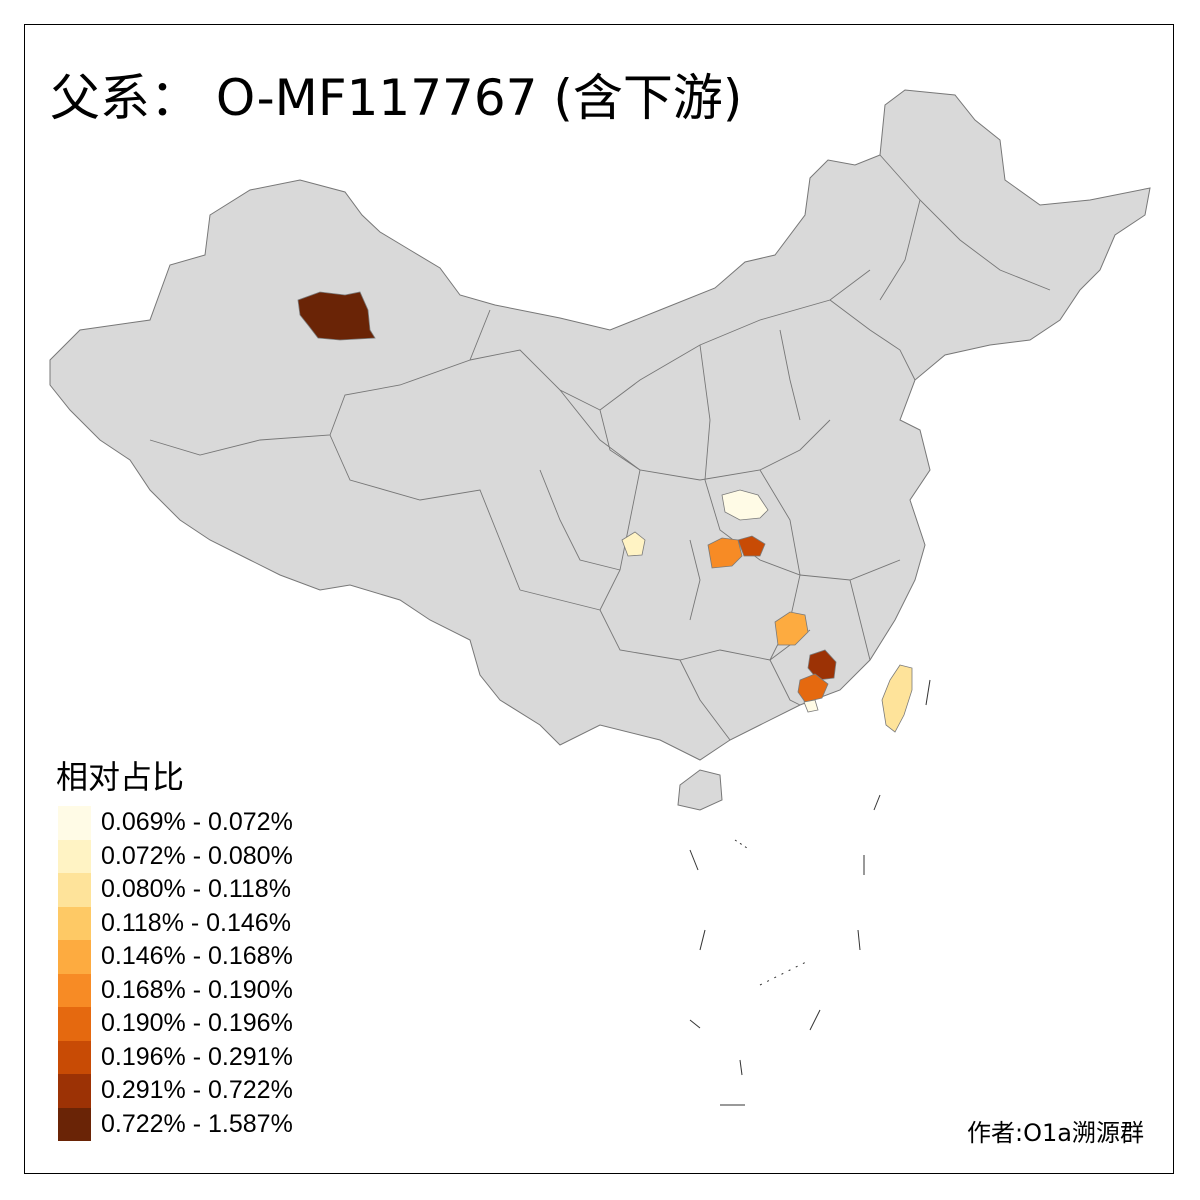  I want to click on region-henan-north, so click(745, 505).